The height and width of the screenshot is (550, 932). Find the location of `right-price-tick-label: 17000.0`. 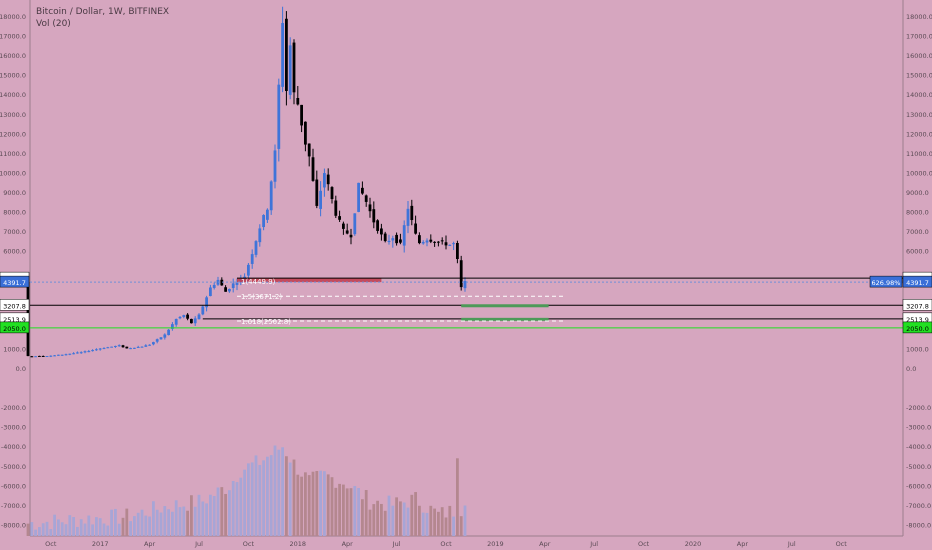

right-price-tick-label: 17000.0 is located at coordinates (919, 37).